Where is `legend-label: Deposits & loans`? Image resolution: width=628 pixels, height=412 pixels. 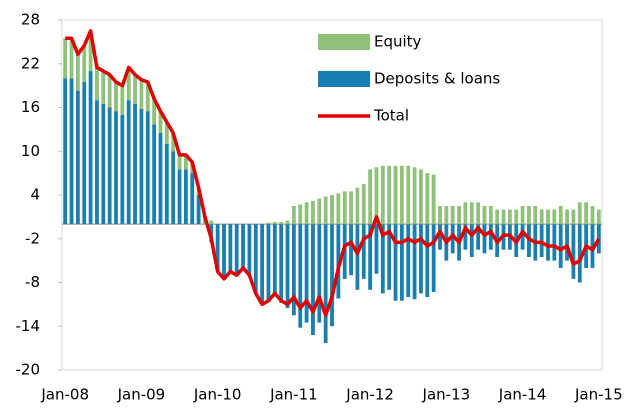 legend-label: Deposits & loans is located at coordinates (437, 79).